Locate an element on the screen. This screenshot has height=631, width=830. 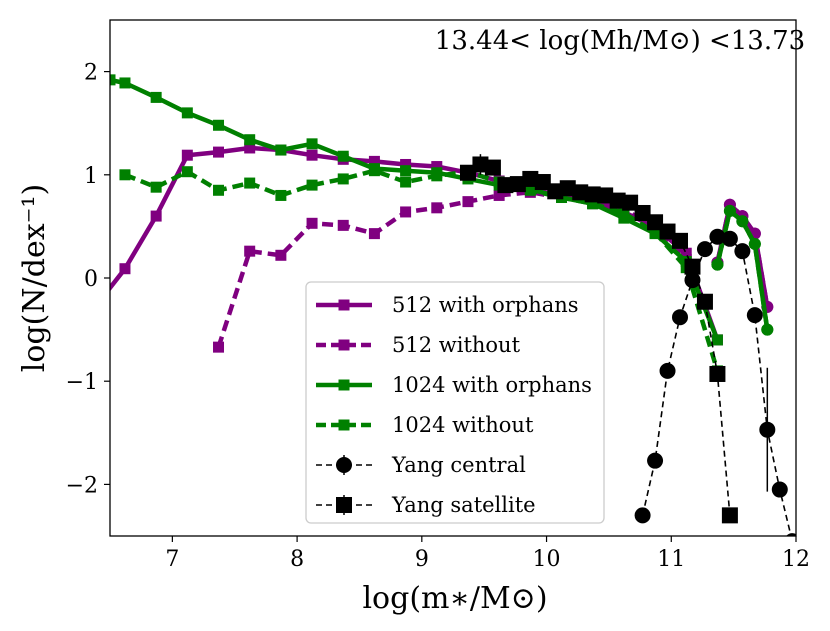
x-tick-label: 7 is located at coordinates (172, 559).